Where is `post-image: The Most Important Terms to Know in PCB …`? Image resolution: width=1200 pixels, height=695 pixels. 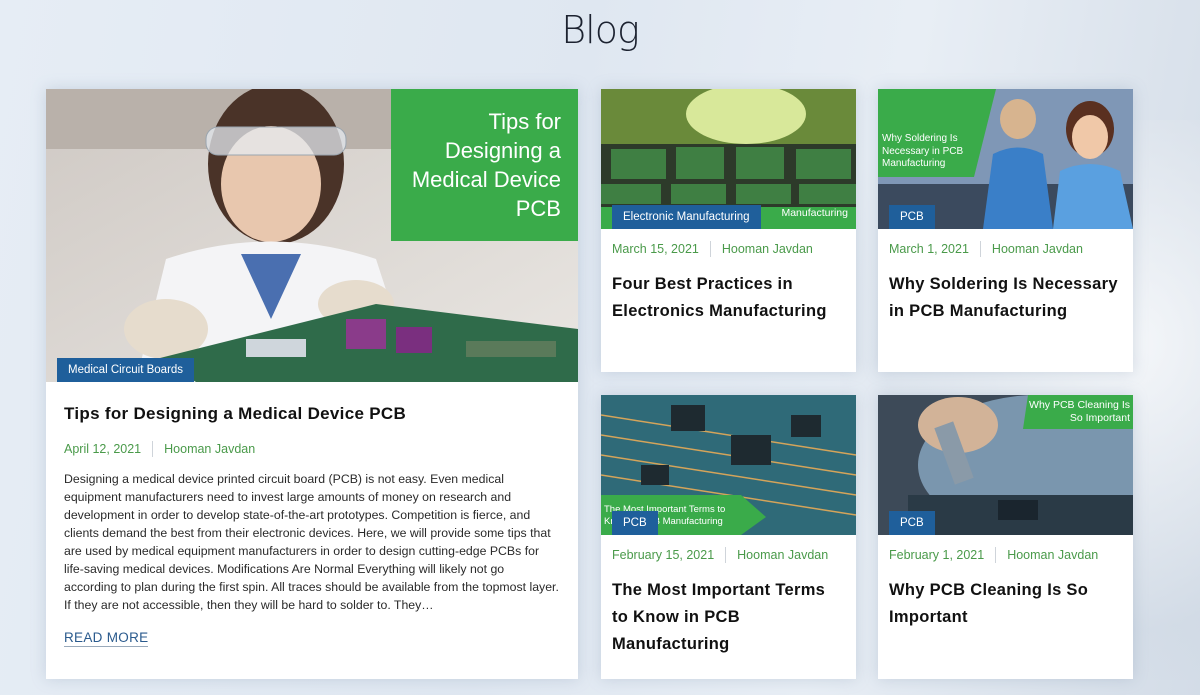 post-image: The Most Important Terms to Know in PCB … is located at coordinates (728, 465).